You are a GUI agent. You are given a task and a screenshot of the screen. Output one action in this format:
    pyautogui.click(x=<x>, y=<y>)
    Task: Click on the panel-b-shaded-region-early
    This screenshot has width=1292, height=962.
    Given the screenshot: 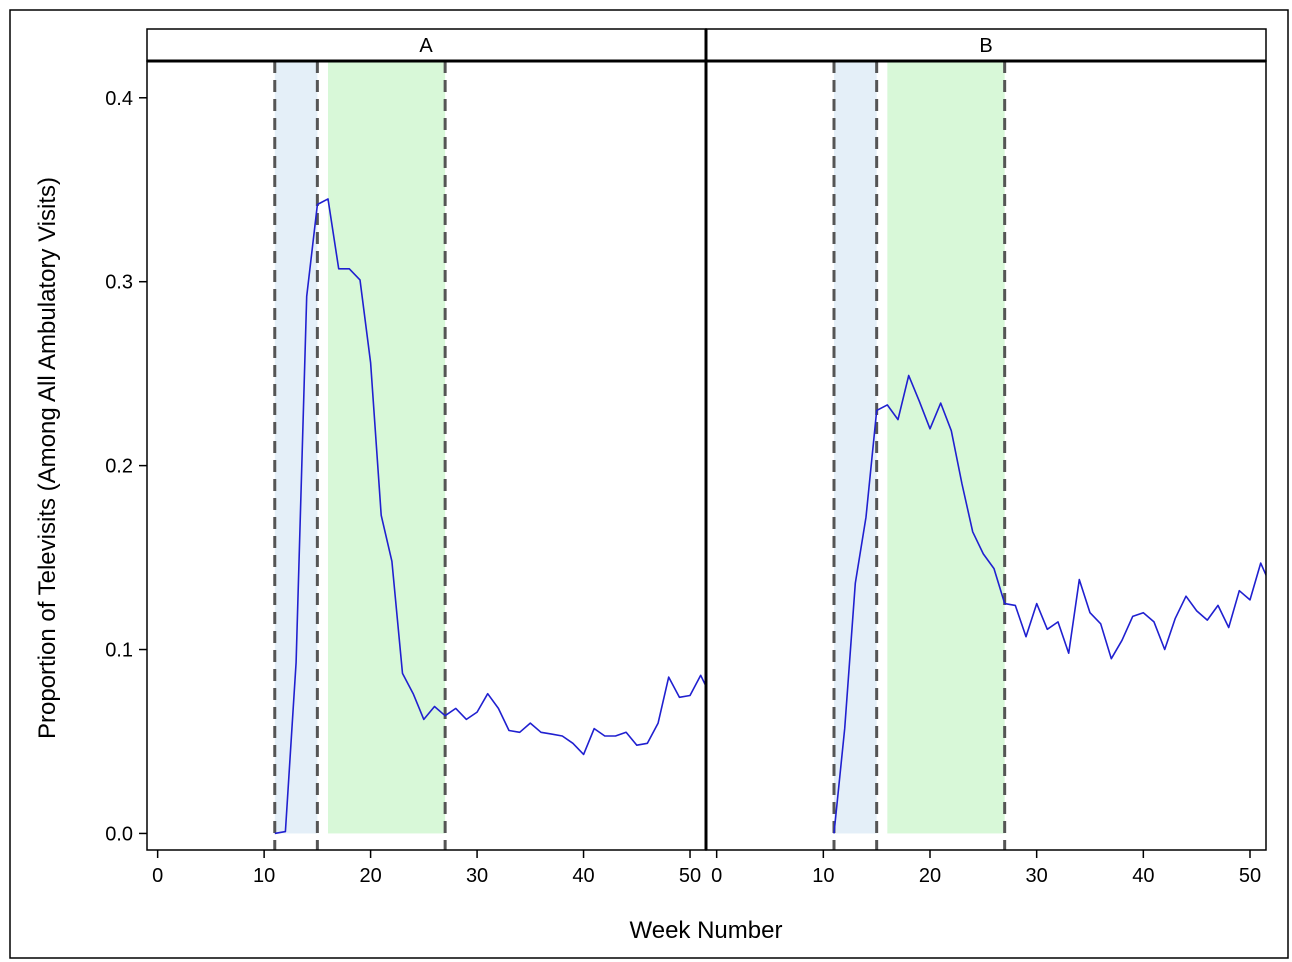 What is the action you would take?
    pyautogui.click(x=855, y=447)
    